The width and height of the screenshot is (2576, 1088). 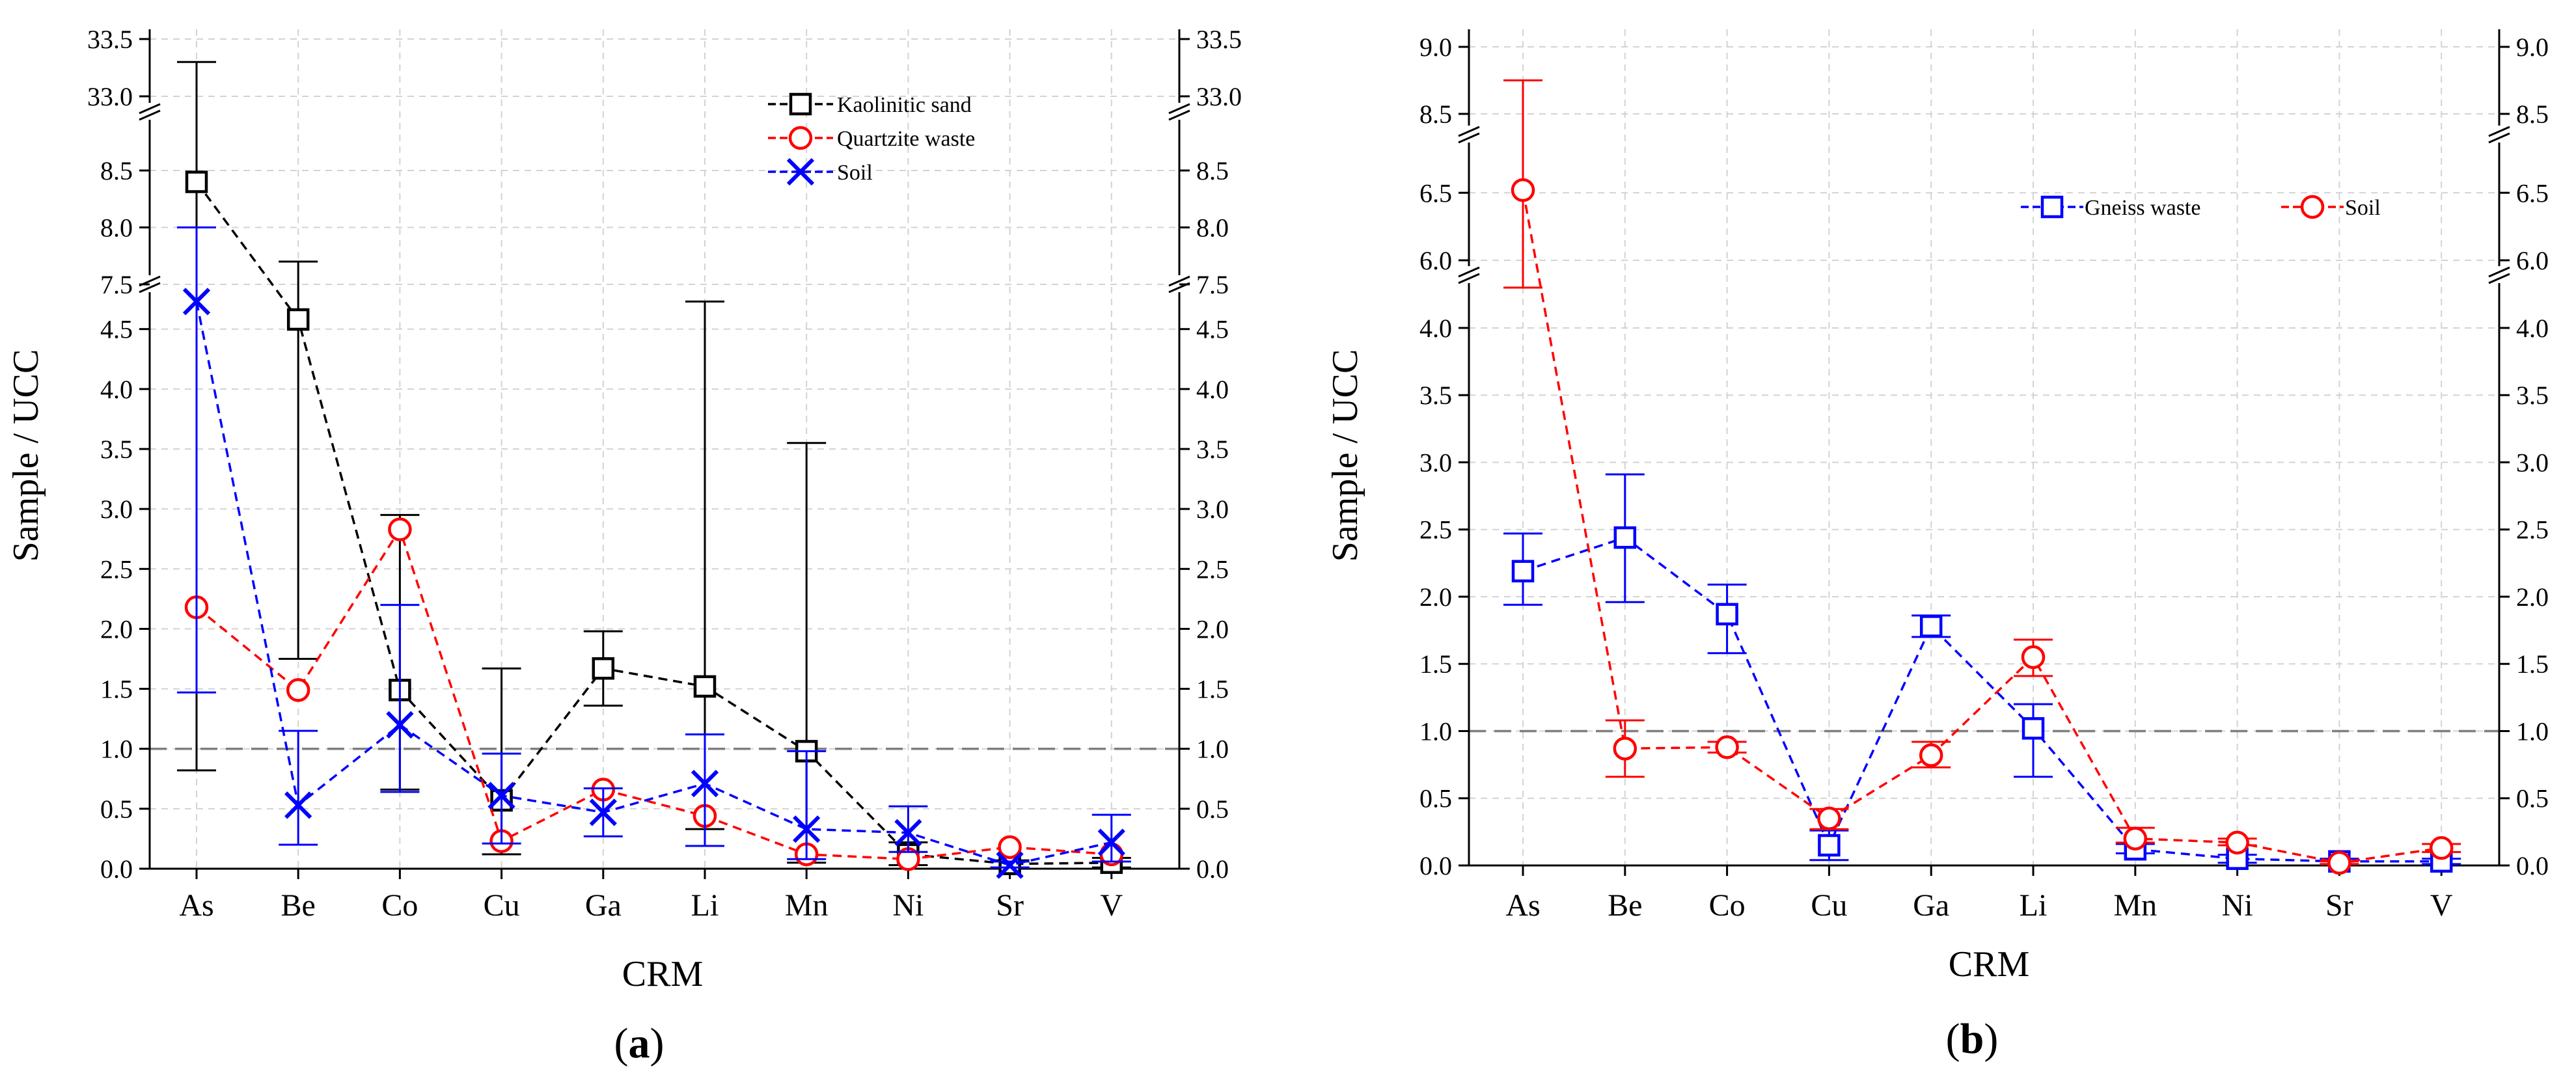 I want to click on y-tick-label: 9.0, so click(x=1435, y=47).